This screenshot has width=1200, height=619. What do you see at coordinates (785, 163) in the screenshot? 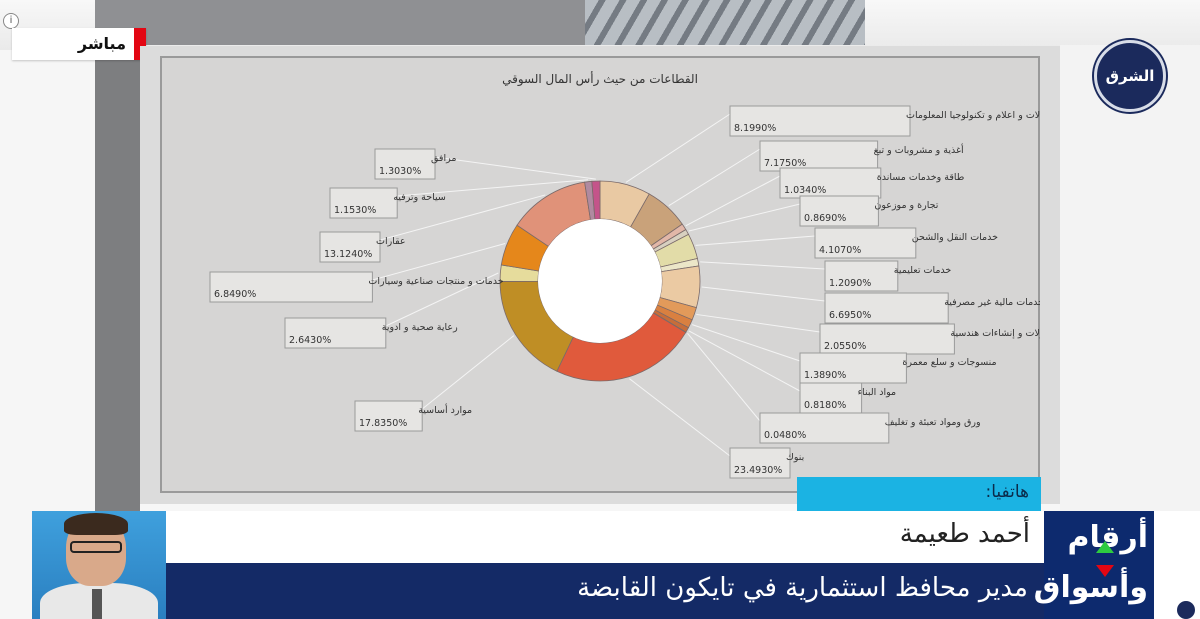
I see `slice-label-value: 7.1750%` at bounding box center [785, 163].